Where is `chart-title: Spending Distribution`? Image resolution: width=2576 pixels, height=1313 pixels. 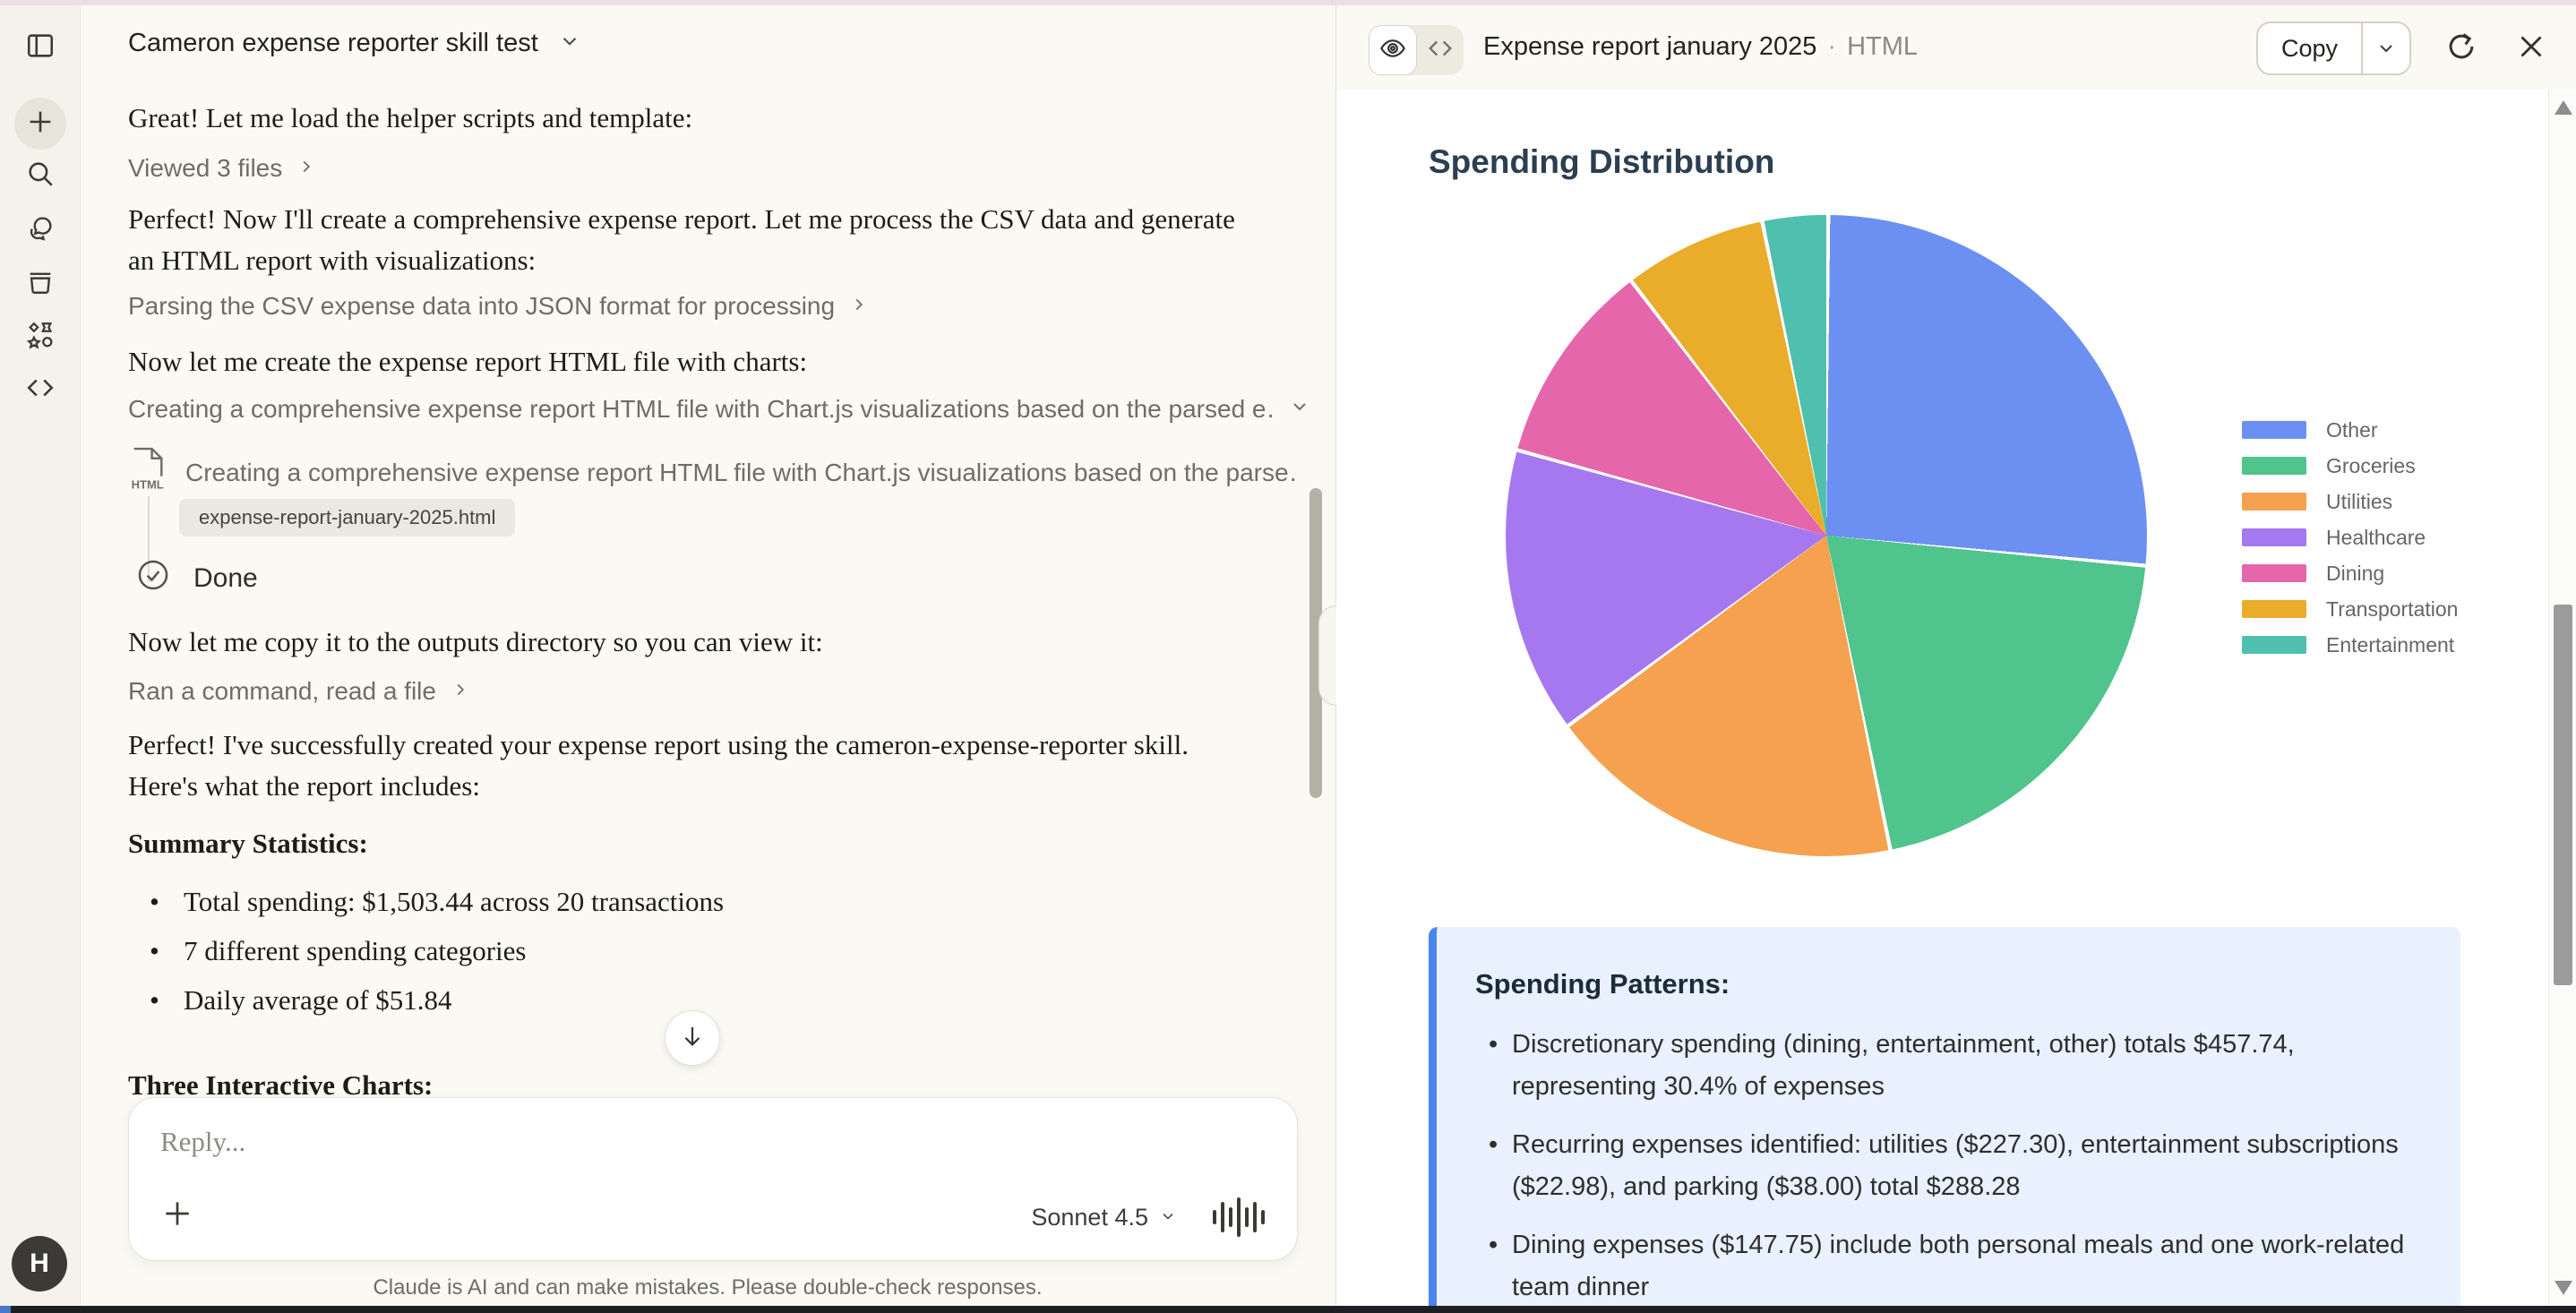
chart-title: Spending Distribution is located at coordinates (1602, 161).